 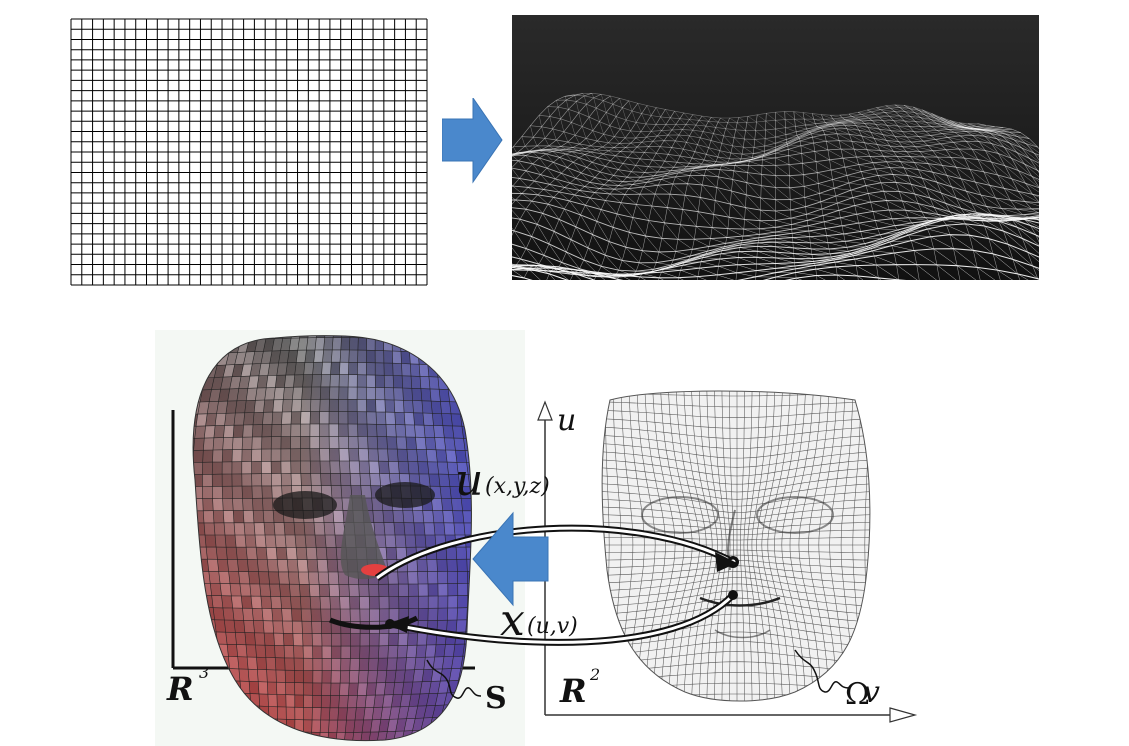 I want to click on face-2d-mesh, so click(x=736, y=546).